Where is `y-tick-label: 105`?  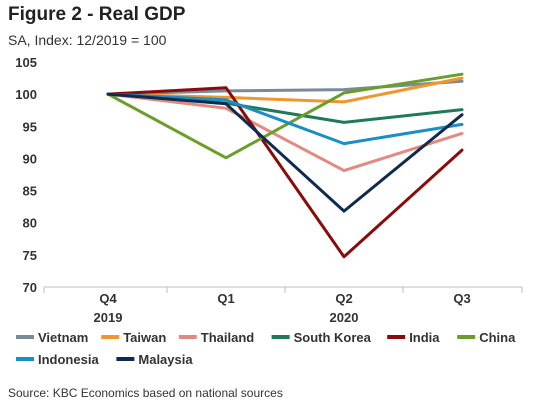
y-tick-label: 105 is located at coordinates (26, 62).